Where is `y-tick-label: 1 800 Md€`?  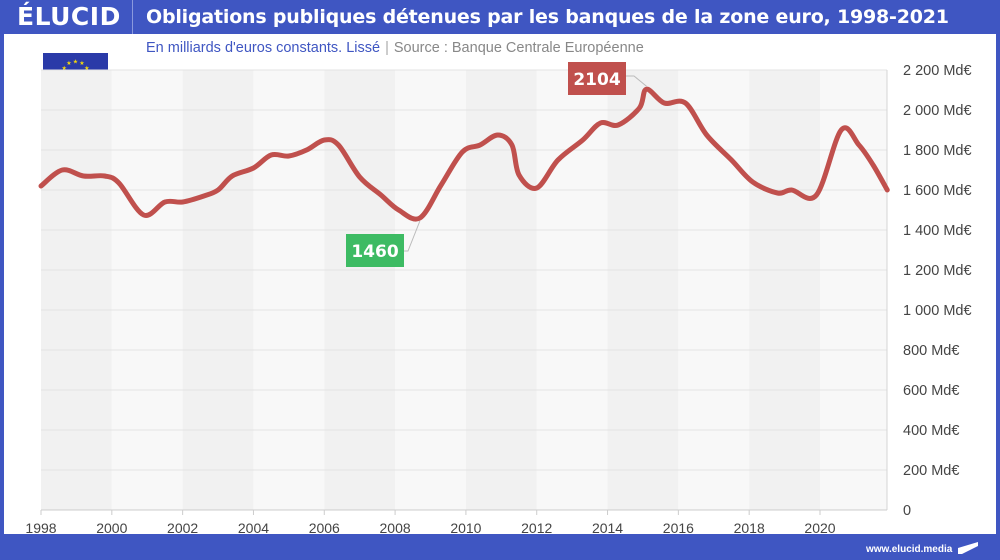 y-tick-label: 1 800 Md€ is located at coordinates (937, 151).